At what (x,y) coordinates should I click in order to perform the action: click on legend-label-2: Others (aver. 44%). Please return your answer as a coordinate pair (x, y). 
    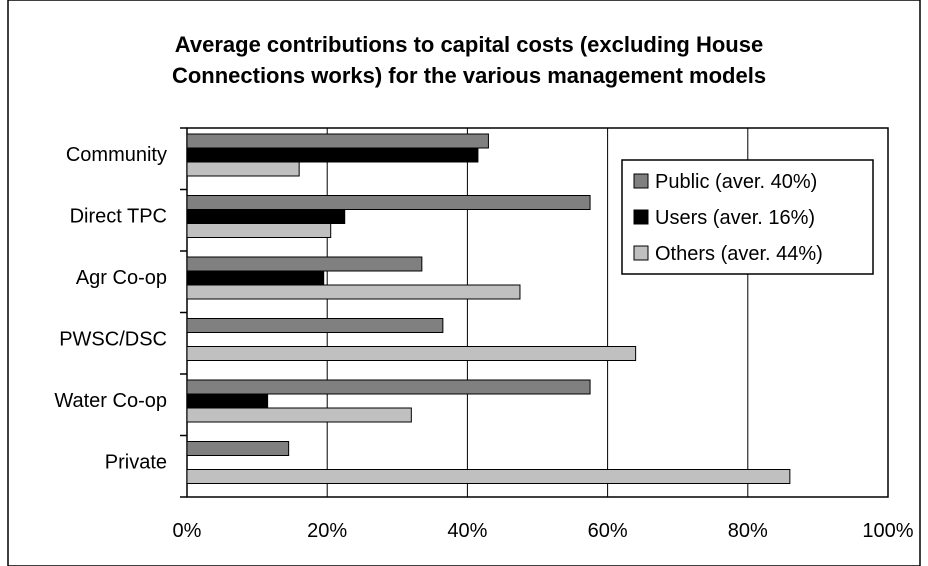
    Looking at the image, I should click on (739, 254).